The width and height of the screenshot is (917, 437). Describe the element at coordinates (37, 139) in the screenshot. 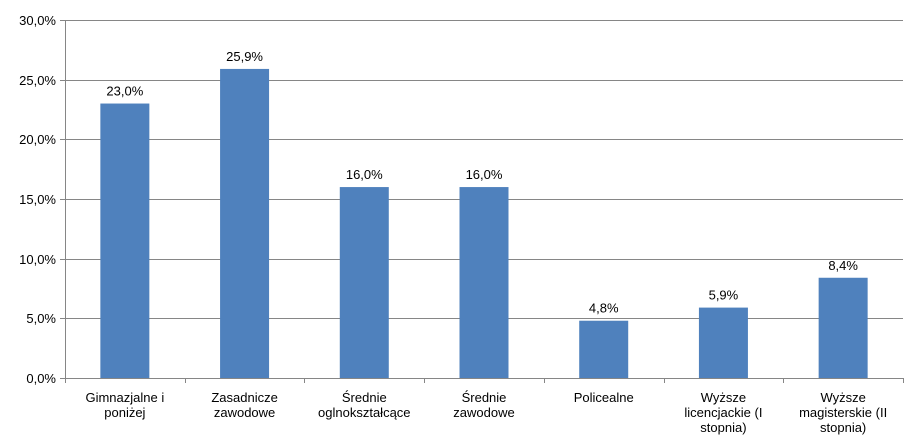

I see `y-tick-label: 20,0%` at that location.